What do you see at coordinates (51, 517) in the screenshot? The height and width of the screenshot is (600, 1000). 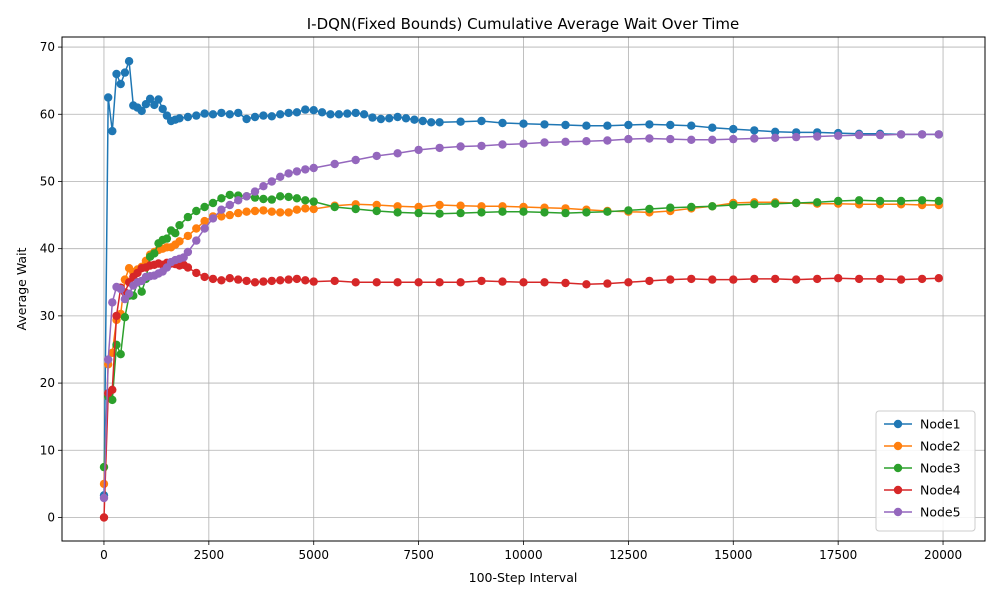 I see `y-tick-label: 0` at bounding box center [51, 517].